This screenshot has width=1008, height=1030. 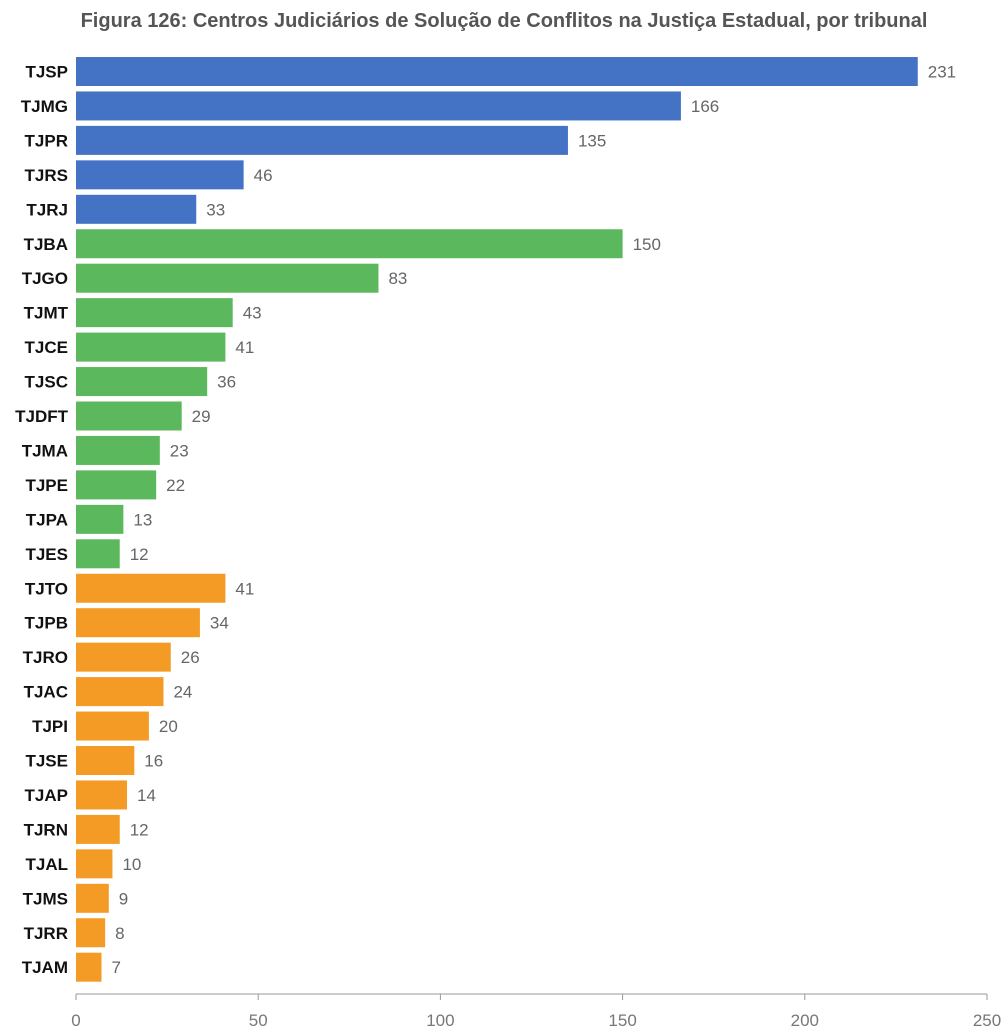 I want to click on data-label: 231, so click(x=942, y=72).